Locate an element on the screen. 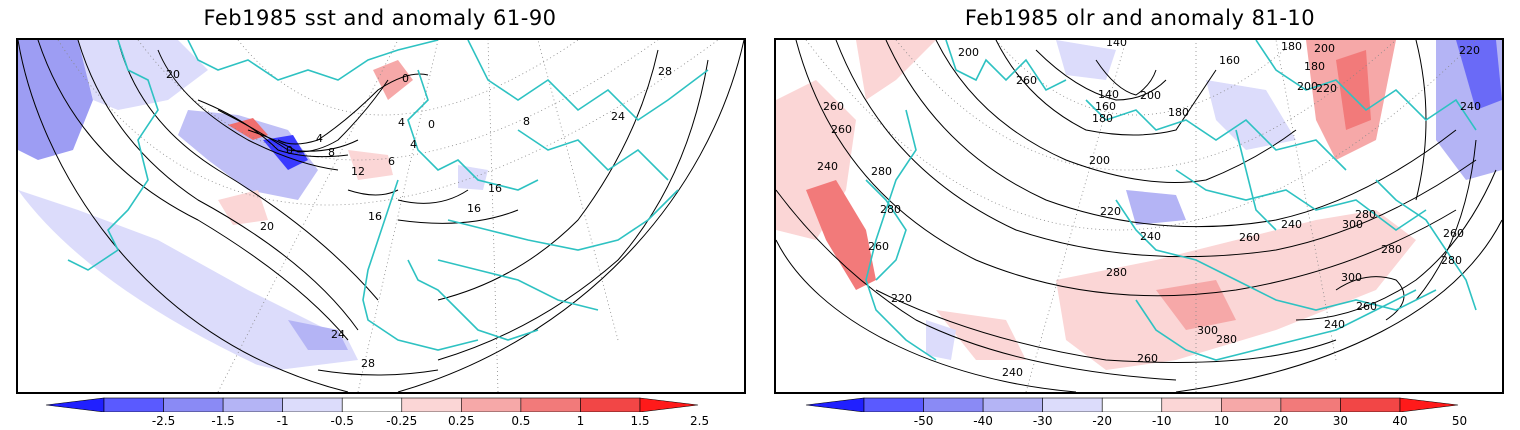  colorbar-tick-label: 0.5 is located at coordinates (521, 421).